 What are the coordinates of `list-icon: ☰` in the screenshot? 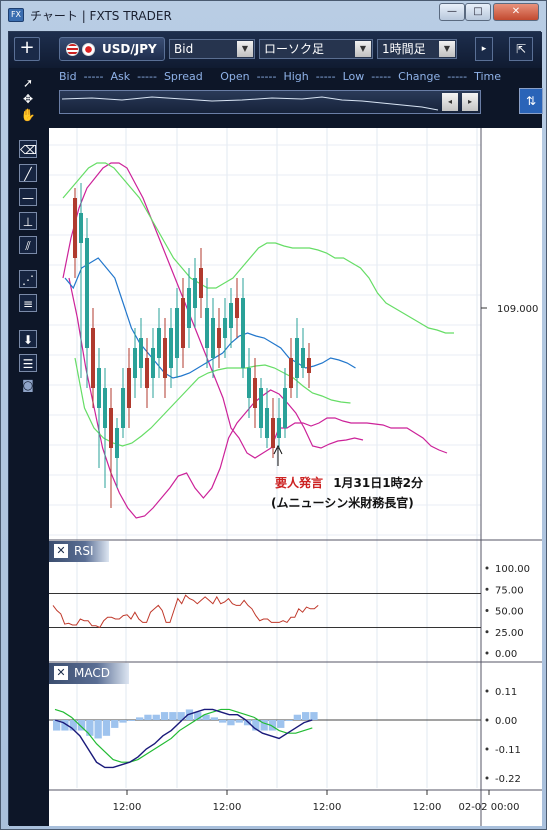 It's located at (28, 363).